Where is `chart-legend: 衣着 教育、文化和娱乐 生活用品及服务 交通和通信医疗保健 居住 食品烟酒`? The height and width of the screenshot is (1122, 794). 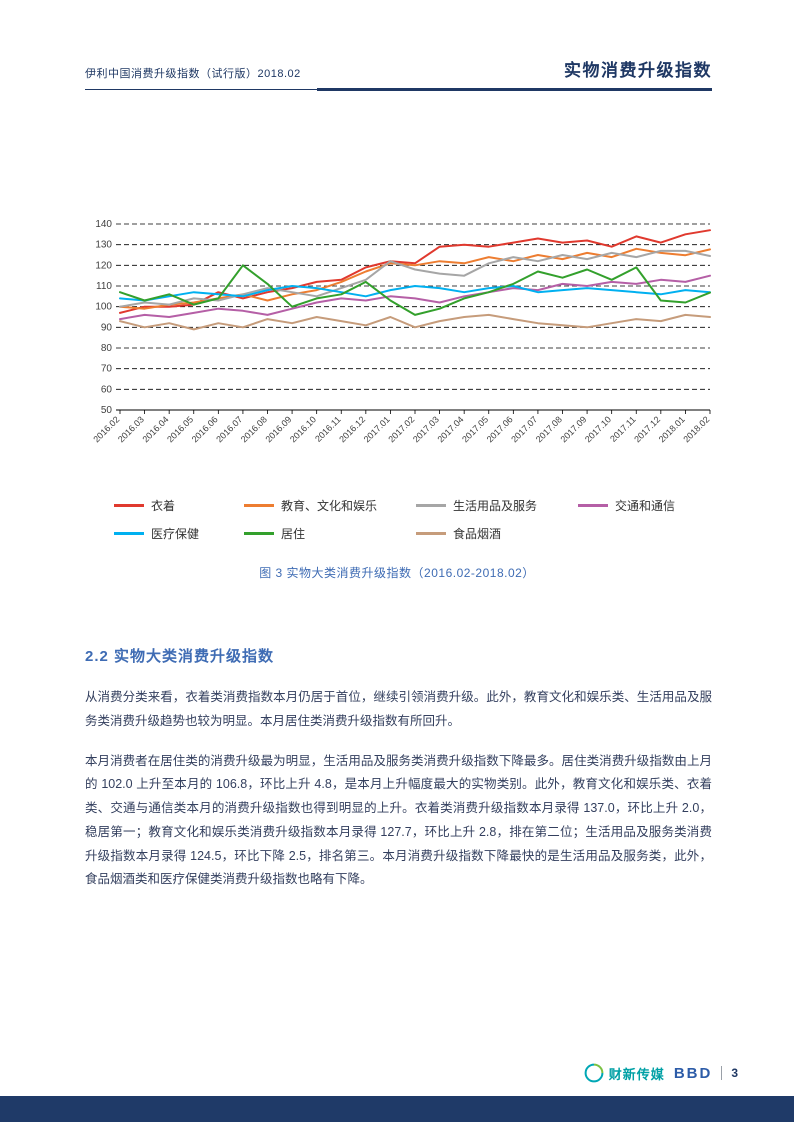
chart-legend: 衣着 教育、文化和娱乐 生活用品及服务 交通和通信医疗保健 居住 食品烟酒 is located at coordinates (421, 519).